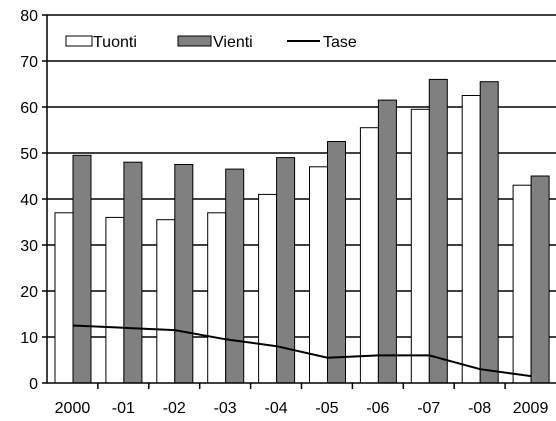 The height and width of the screenshot is (421, 556). Describe the element at coordinates (29, 292) in the screenshot. I see `y-tick-label-20: 20` at that location.